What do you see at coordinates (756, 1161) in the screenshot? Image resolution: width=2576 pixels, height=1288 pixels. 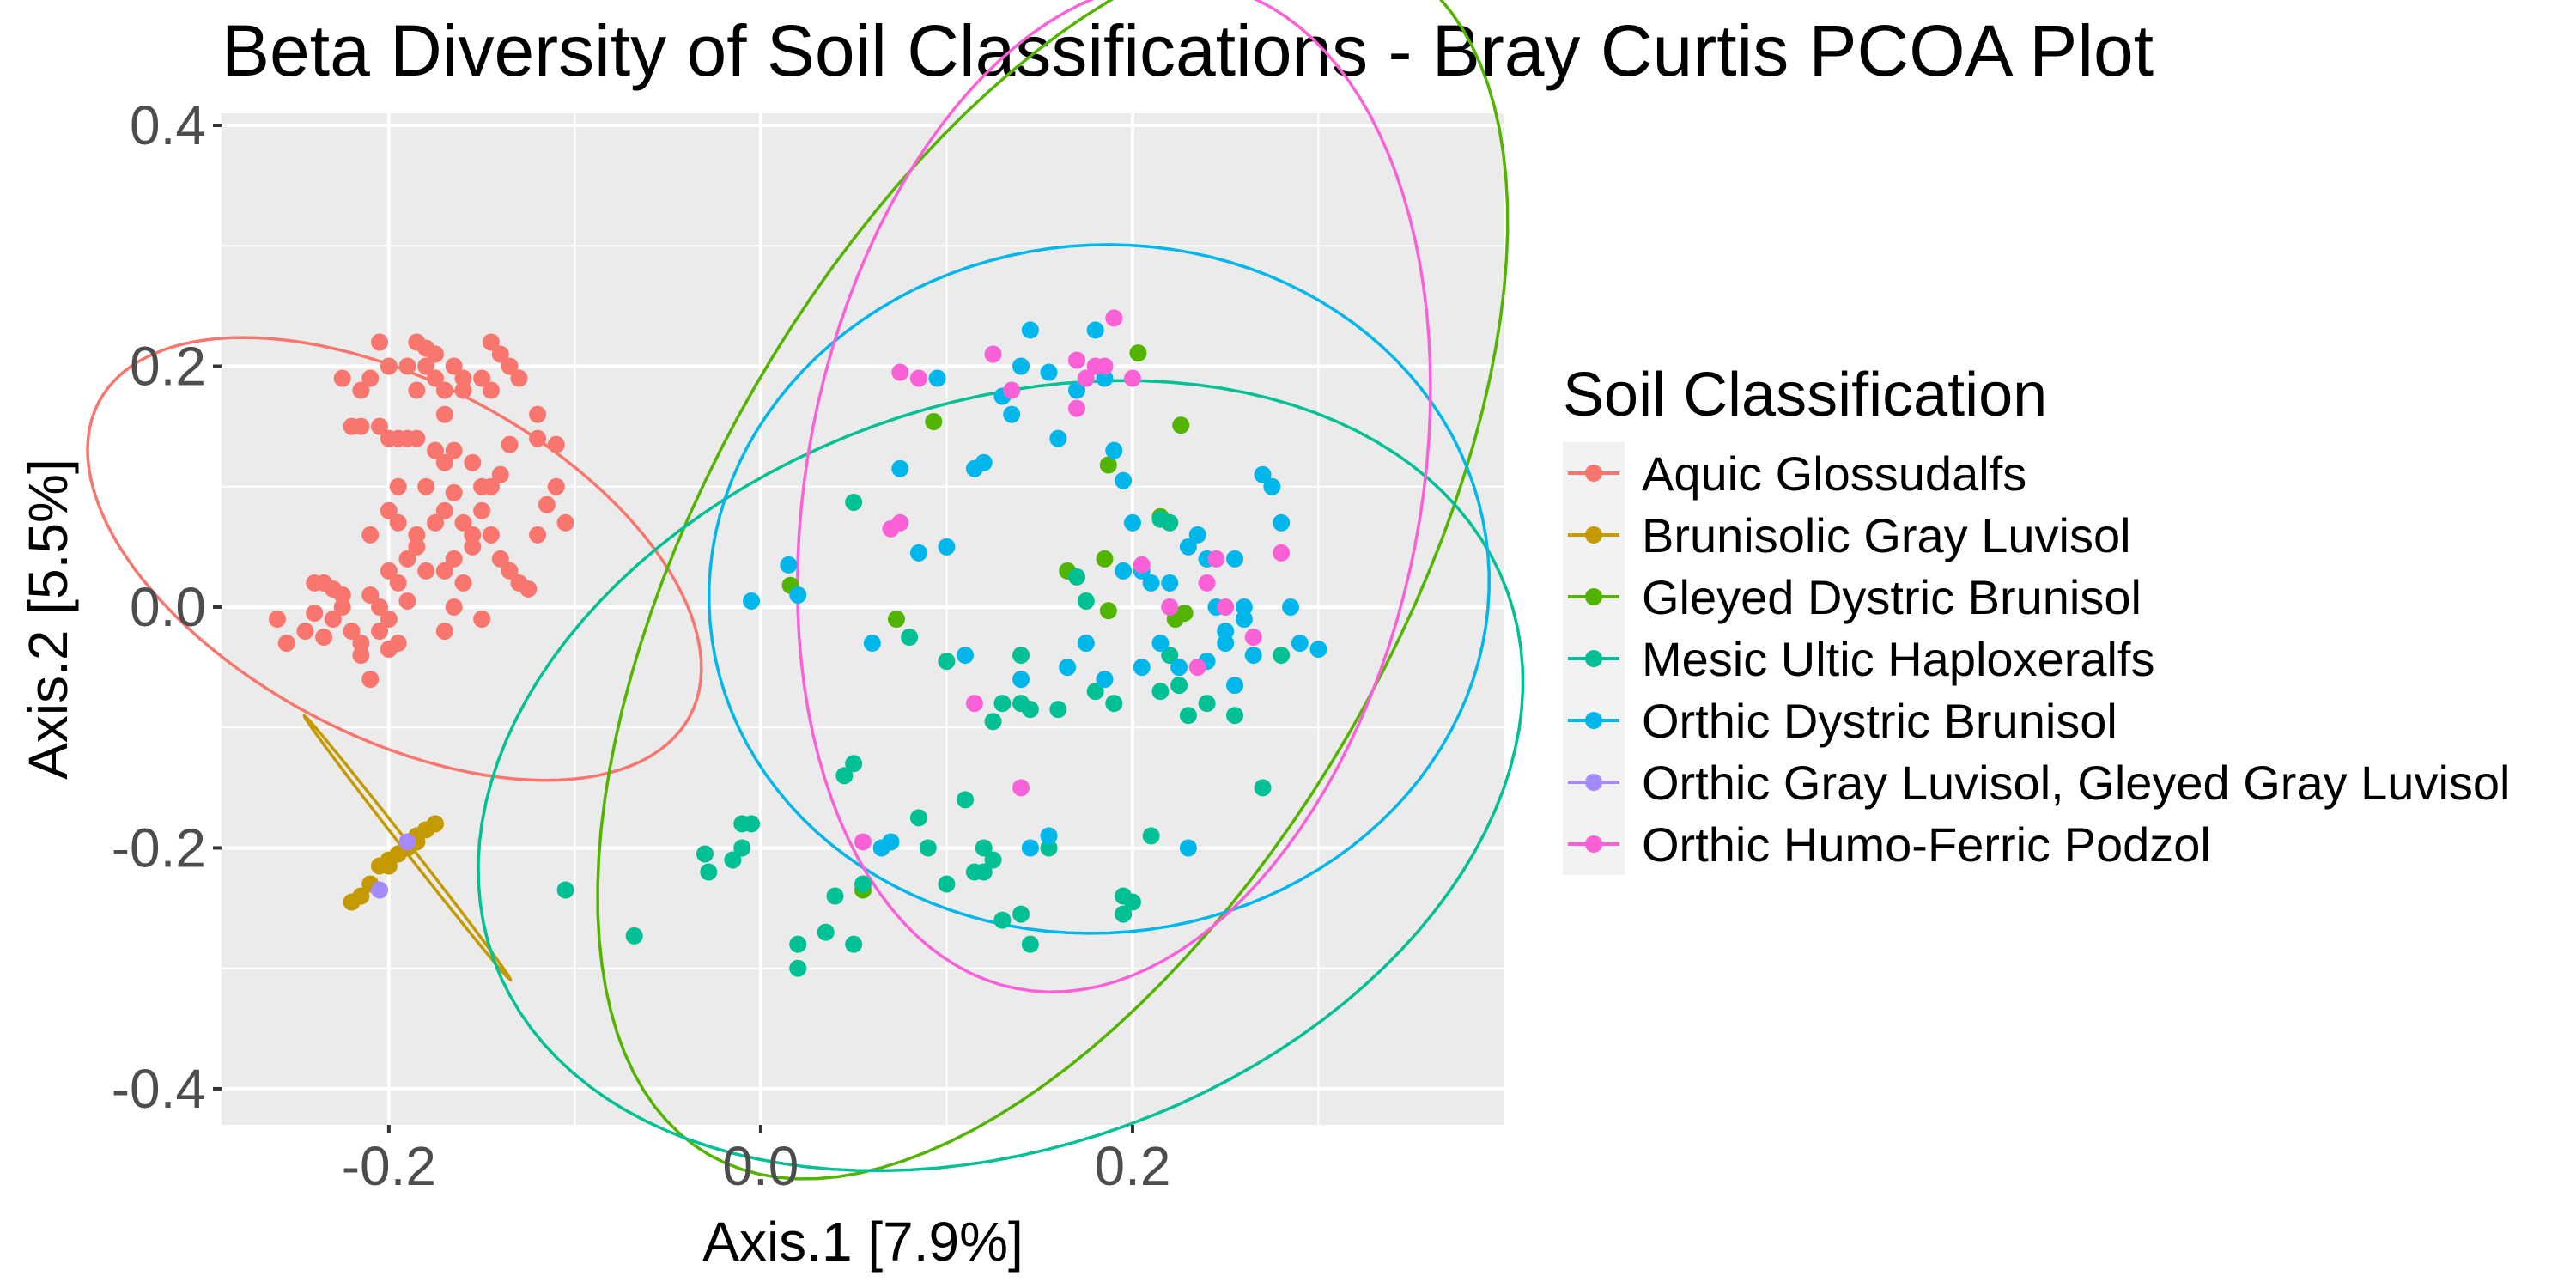 I see `x-axis-ticks: -0.2 0.0 0.2` at bounding box center [756, 1161].